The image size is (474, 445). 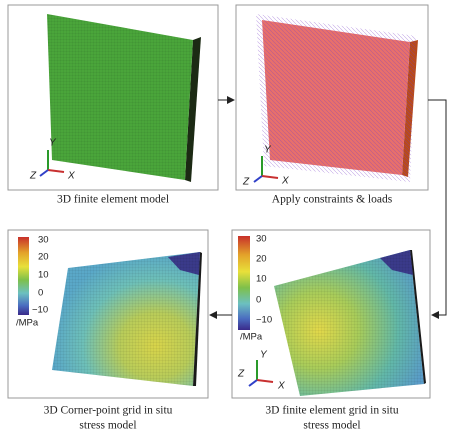 What do you see at coordinates (332, 200) in the screenshot?
I see `caption: Apply constraints & loads` at bounding box center [332, 200].